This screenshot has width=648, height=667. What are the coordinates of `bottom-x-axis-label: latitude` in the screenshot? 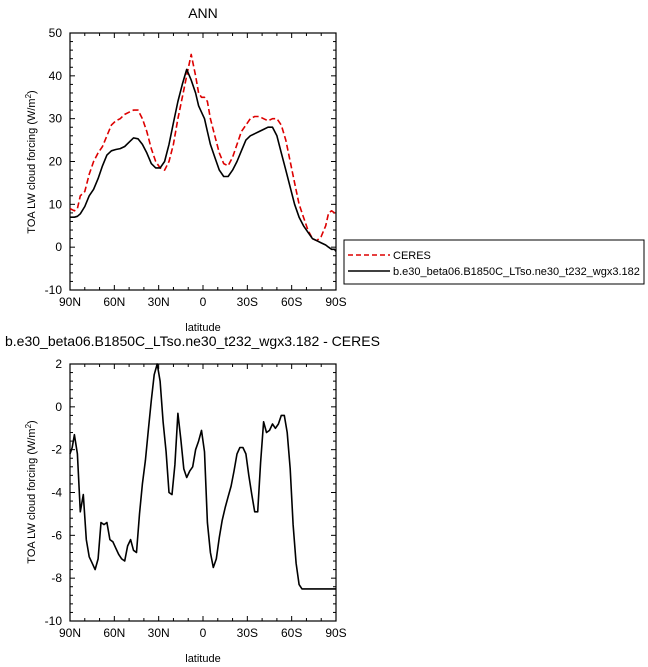 It's located at (202, 659).